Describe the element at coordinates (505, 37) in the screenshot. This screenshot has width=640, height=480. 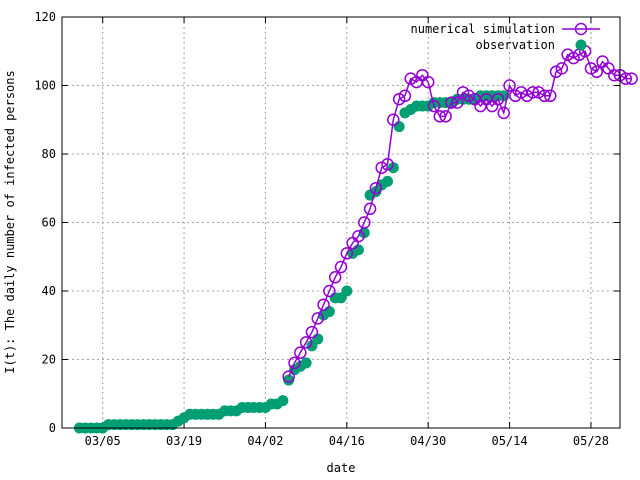
I see `legend: numerical simulation observation` at that location.